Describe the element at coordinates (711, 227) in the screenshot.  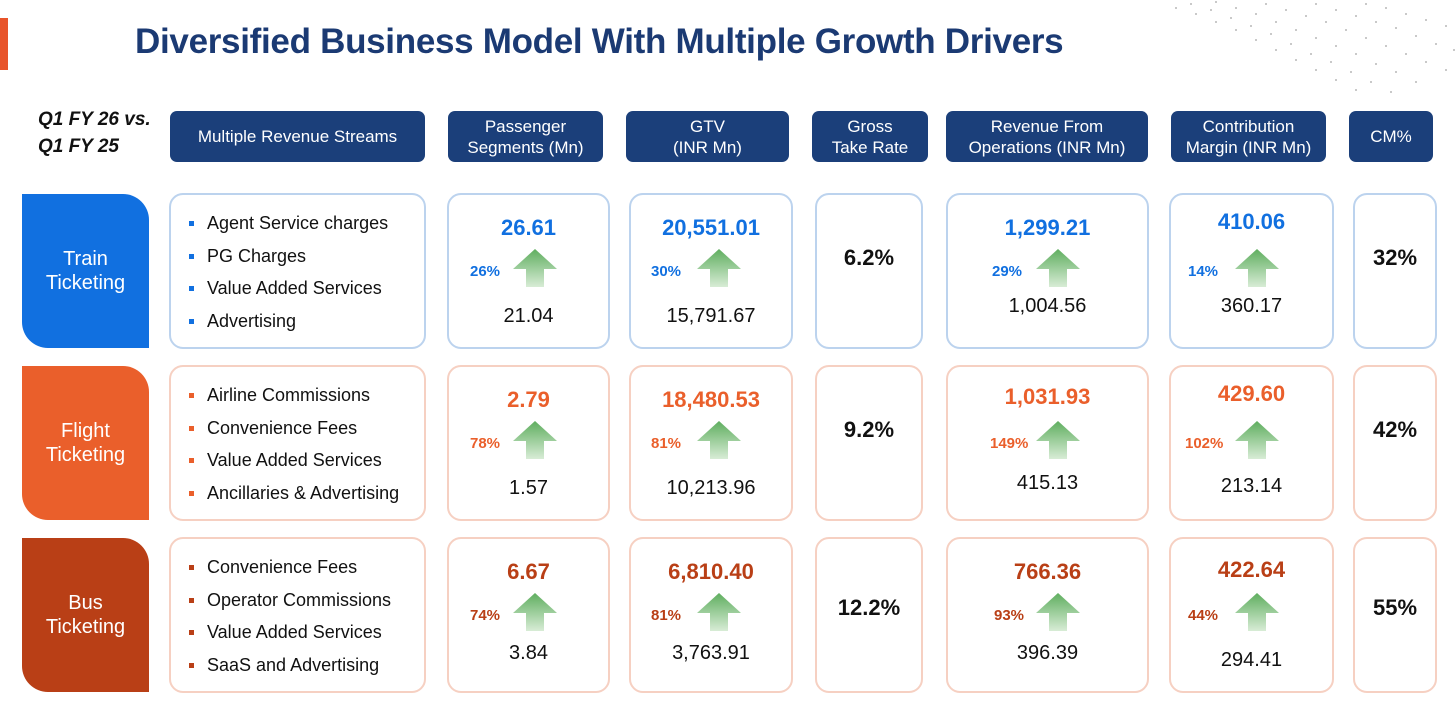
I see `current-value: 20,551.01` at that location.